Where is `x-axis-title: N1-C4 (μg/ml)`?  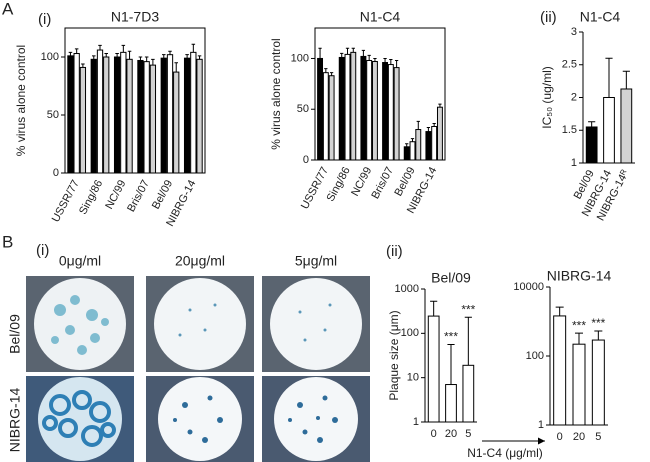
x-axis-title: N1-C4 (μg/ml) is located at coordinates (505, 453).